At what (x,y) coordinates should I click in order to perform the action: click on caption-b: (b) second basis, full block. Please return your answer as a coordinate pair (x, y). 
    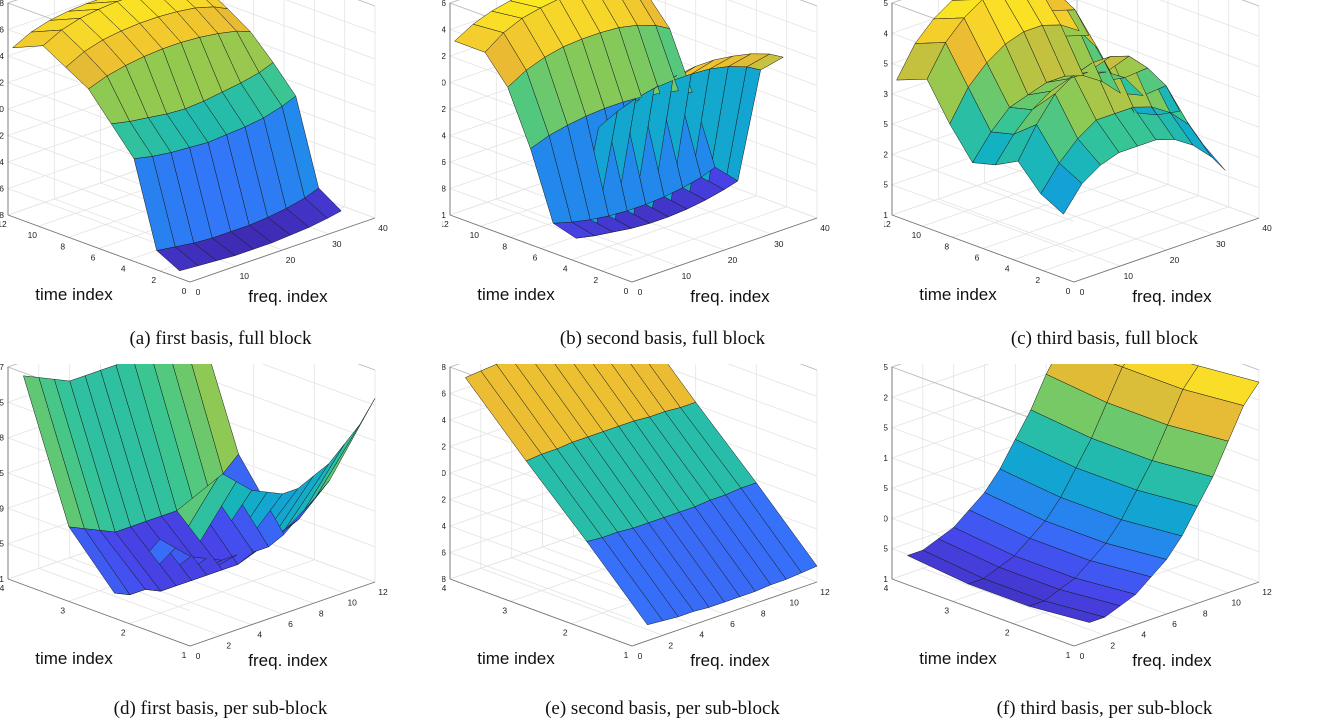
    Looking at the image, I should click on (662, 338).